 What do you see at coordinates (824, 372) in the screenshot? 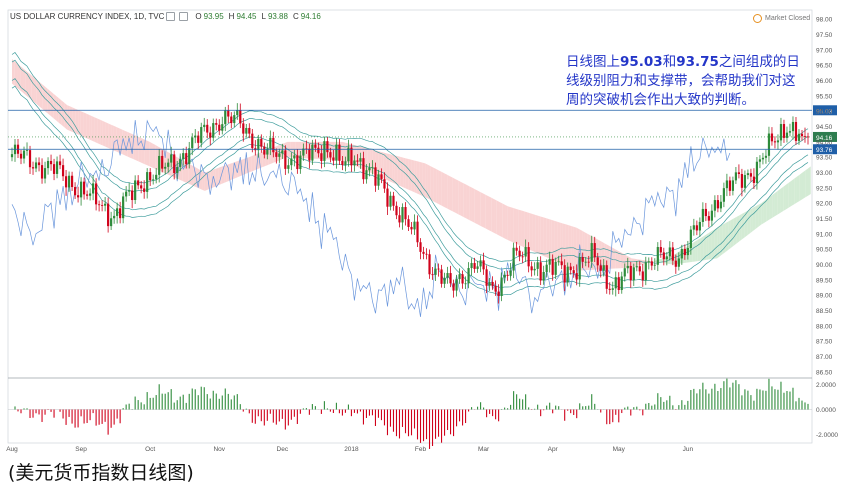
I see `y-tick-label: 86.50` at bounding box center [824, 372].